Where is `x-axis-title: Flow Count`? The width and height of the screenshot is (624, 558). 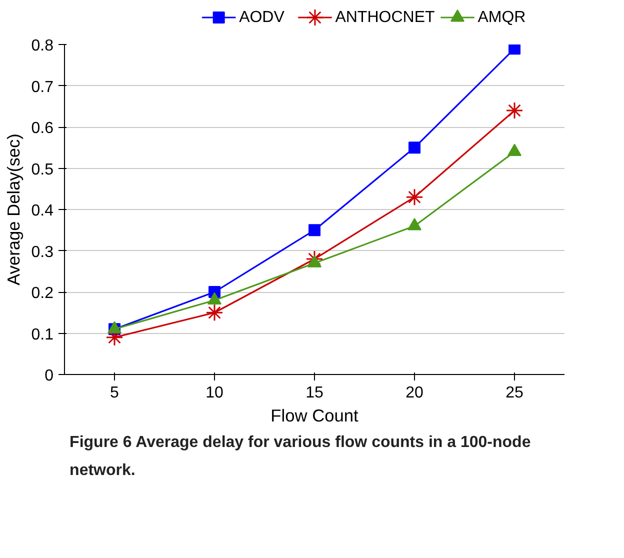 x-axis-title: Flow Count is located at coordinates (314, 416).